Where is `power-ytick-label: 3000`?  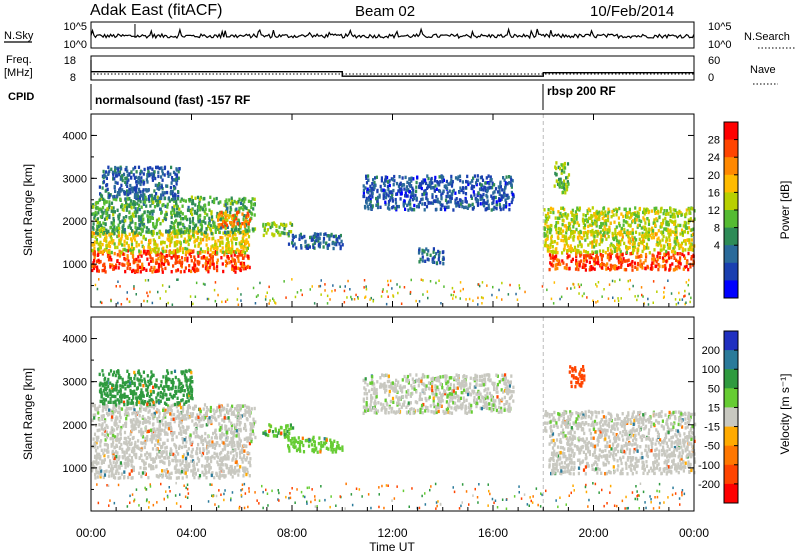
power-ytick-label: 3000 is located at coordinates (75, 179).